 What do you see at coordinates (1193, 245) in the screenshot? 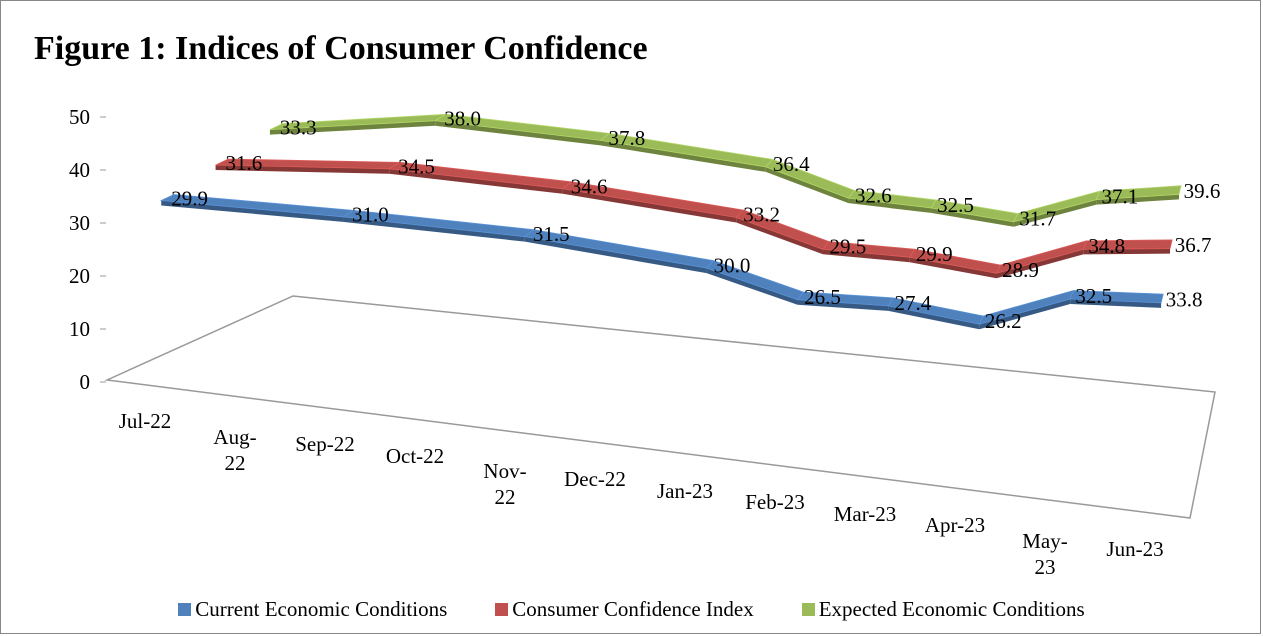
I see `data-label: 36.7` at bounding box center [1193, 245].